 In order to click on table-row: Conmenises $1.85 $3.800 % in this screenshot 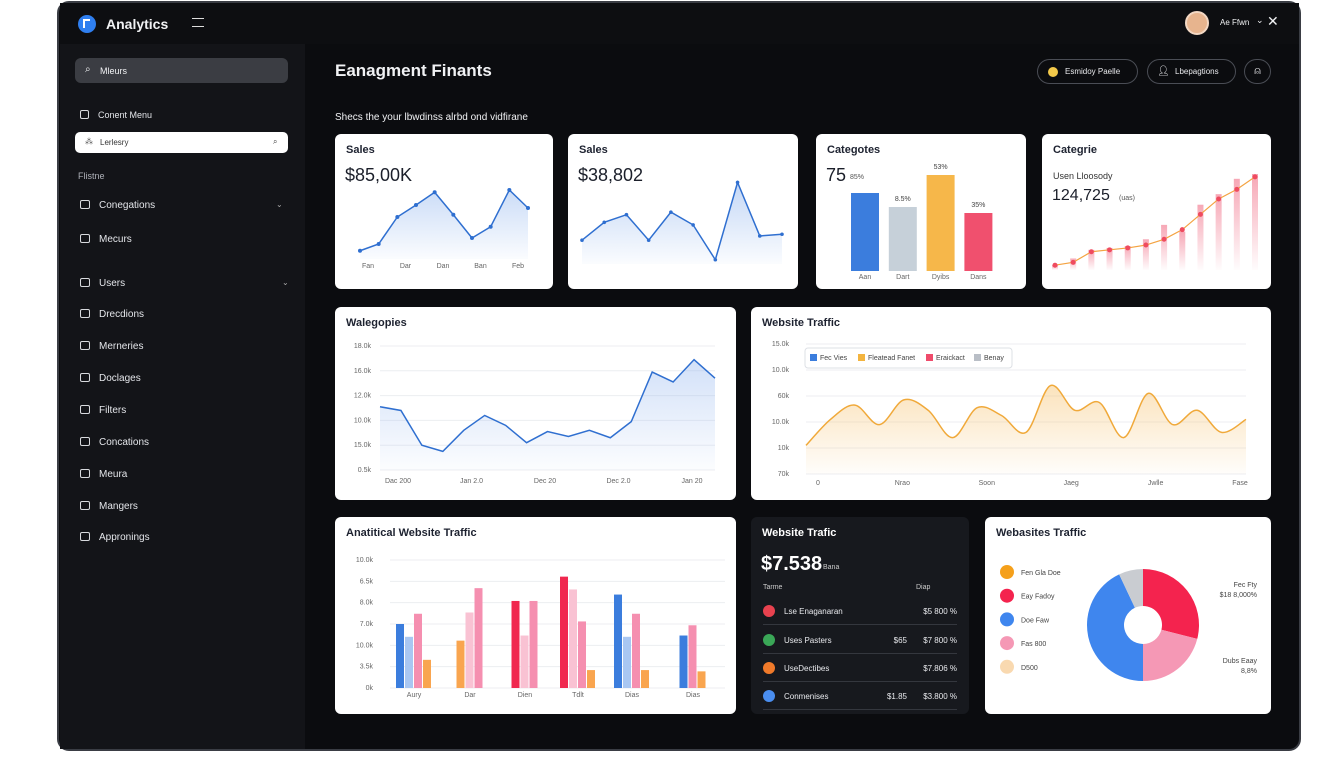, I will do `click(860, 698)`.